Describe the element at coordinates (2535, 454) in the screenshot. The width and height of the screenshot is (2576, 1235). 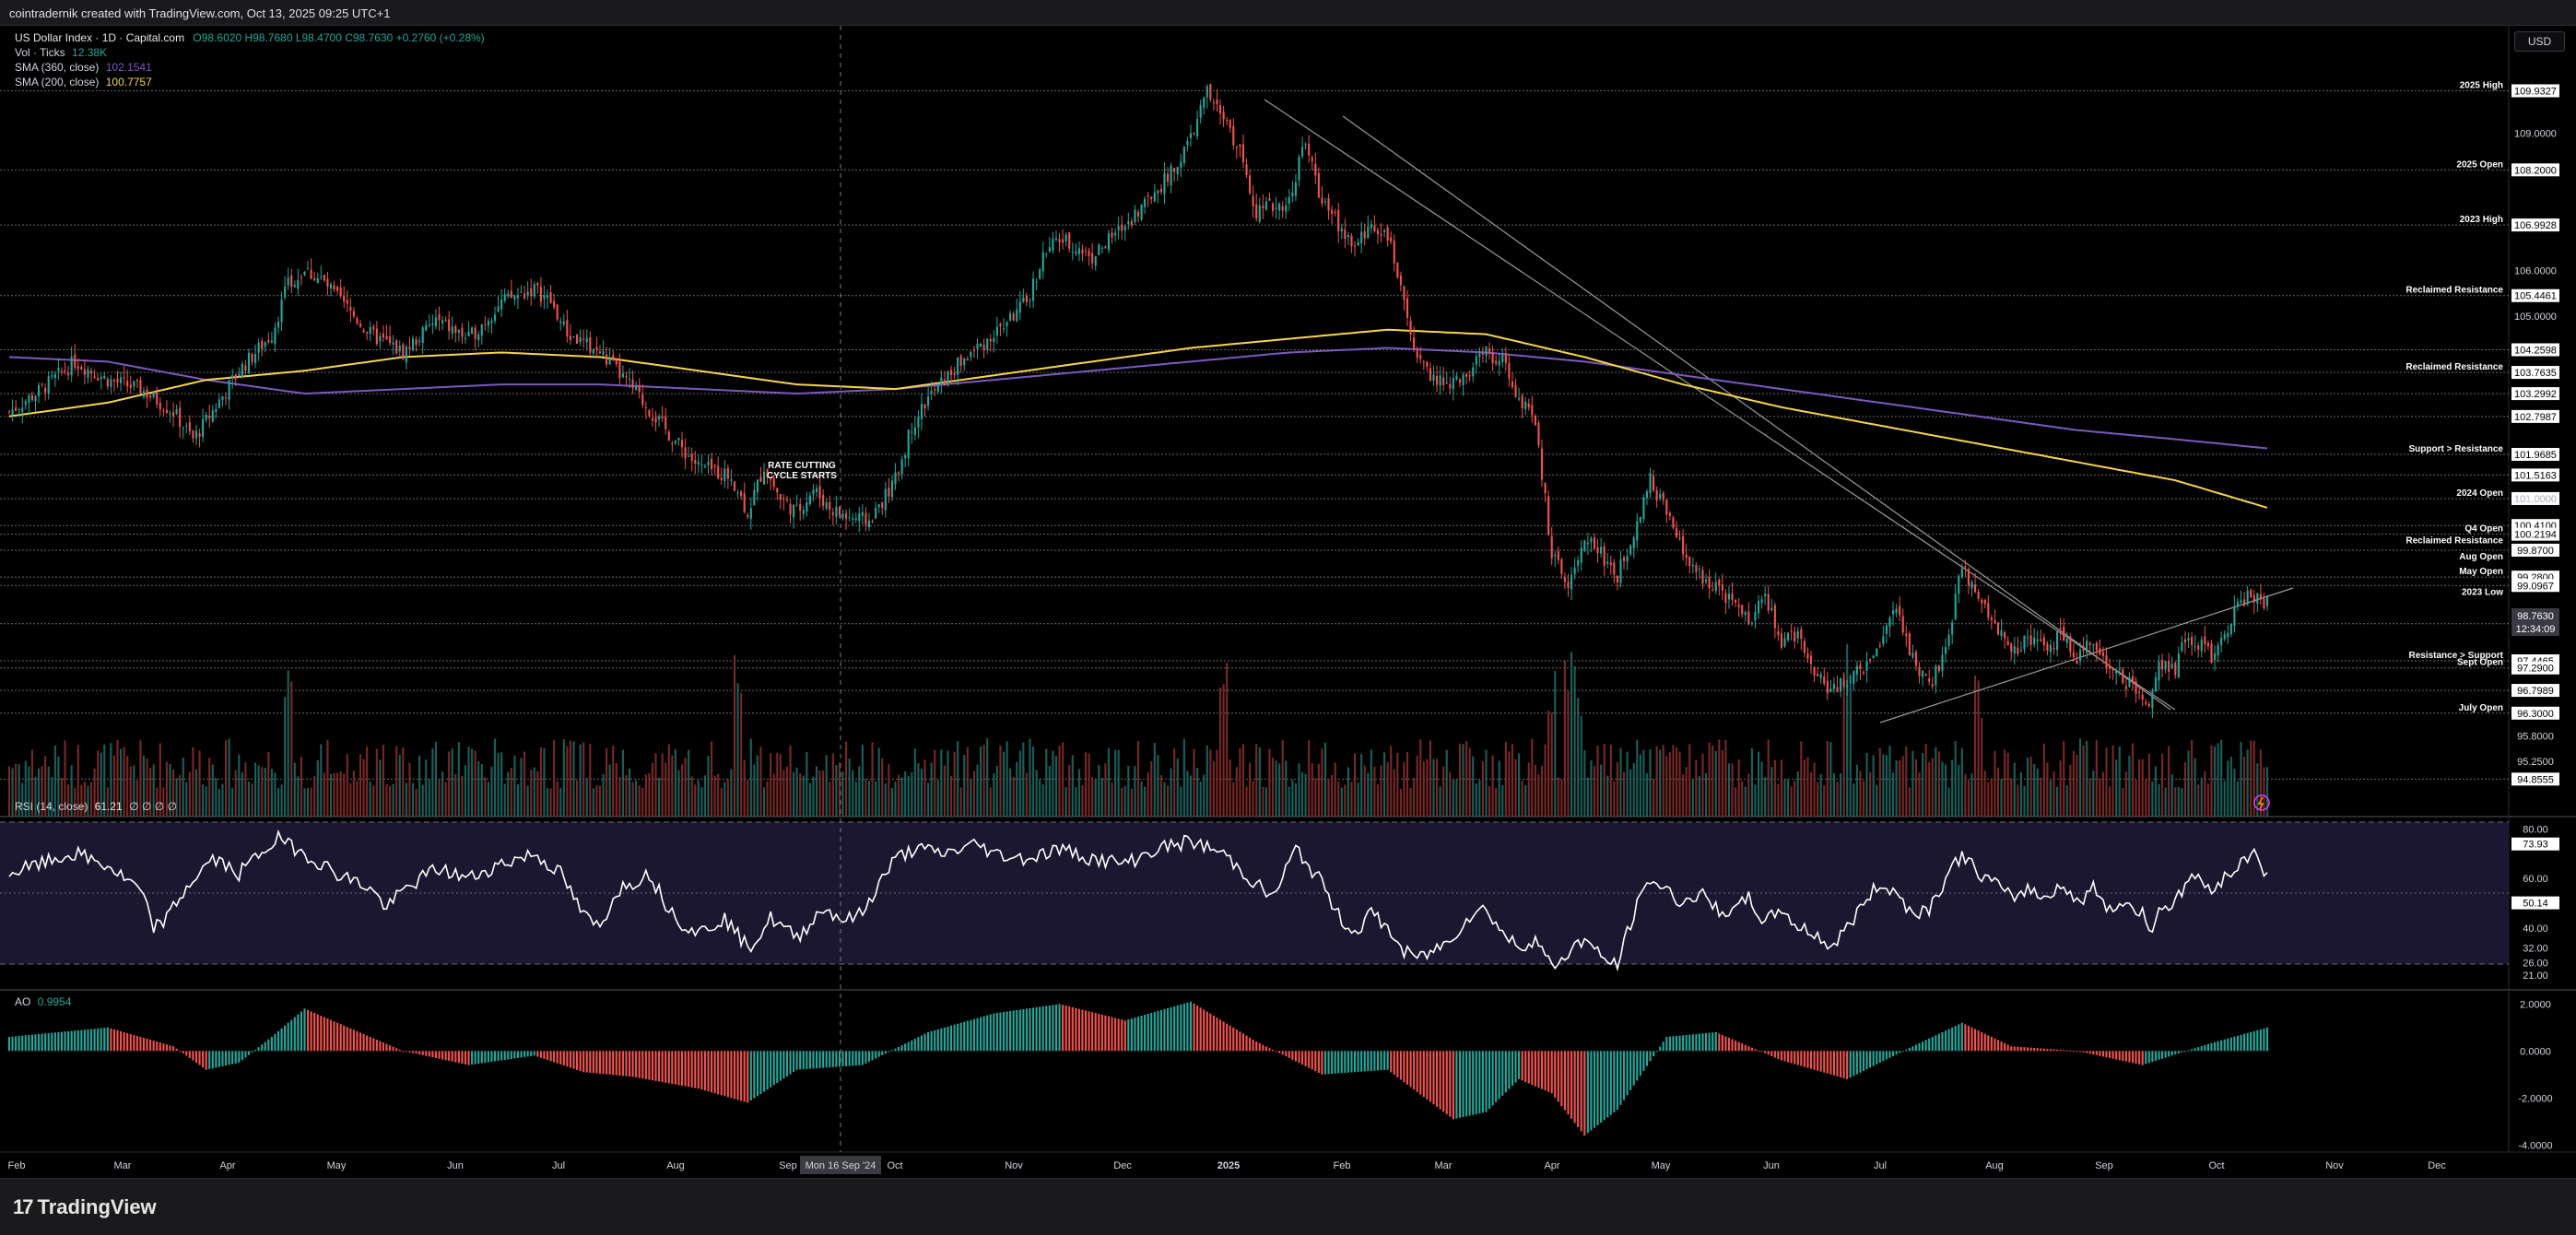
I see `price-level-tag` at that location.